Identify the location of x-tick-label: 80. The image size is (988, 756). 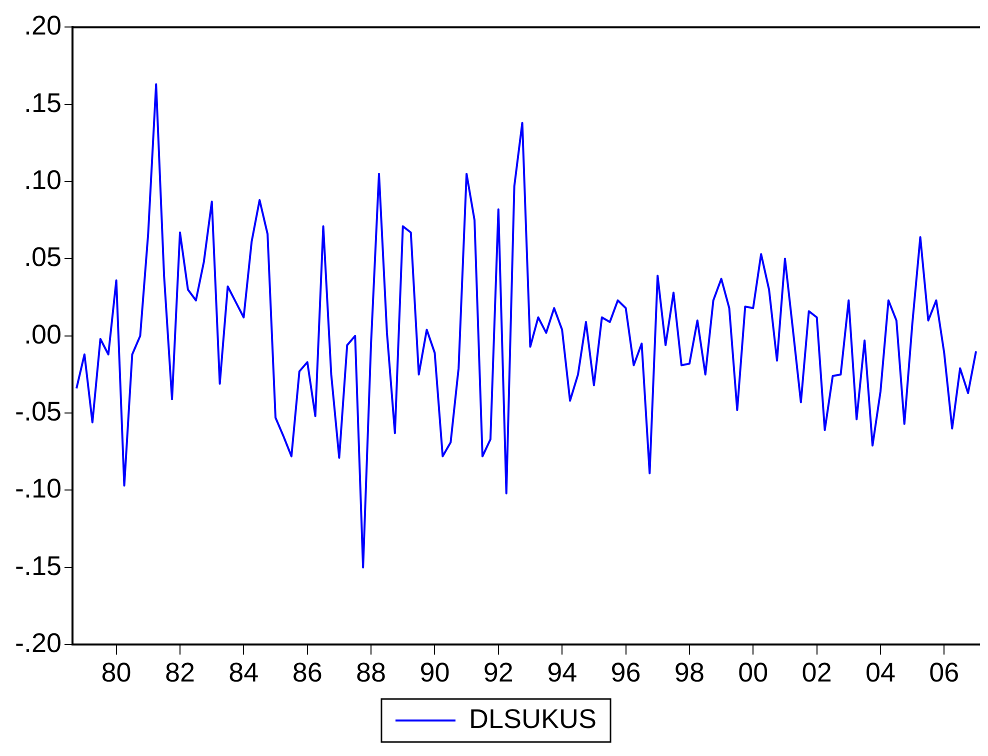
(116, 672).